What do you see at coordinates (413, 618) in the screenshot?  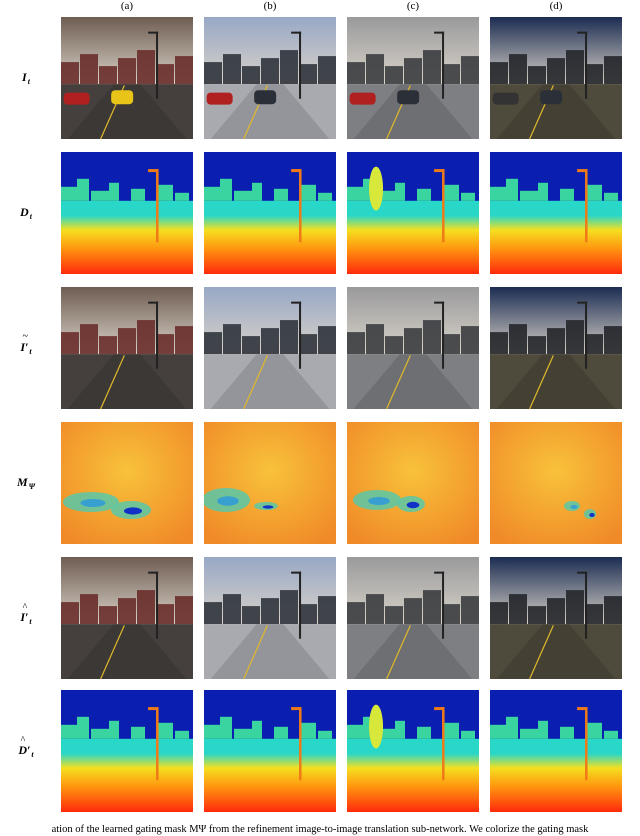 I see `panel-rgb-row5-col3` at bounding box center [413, 618].